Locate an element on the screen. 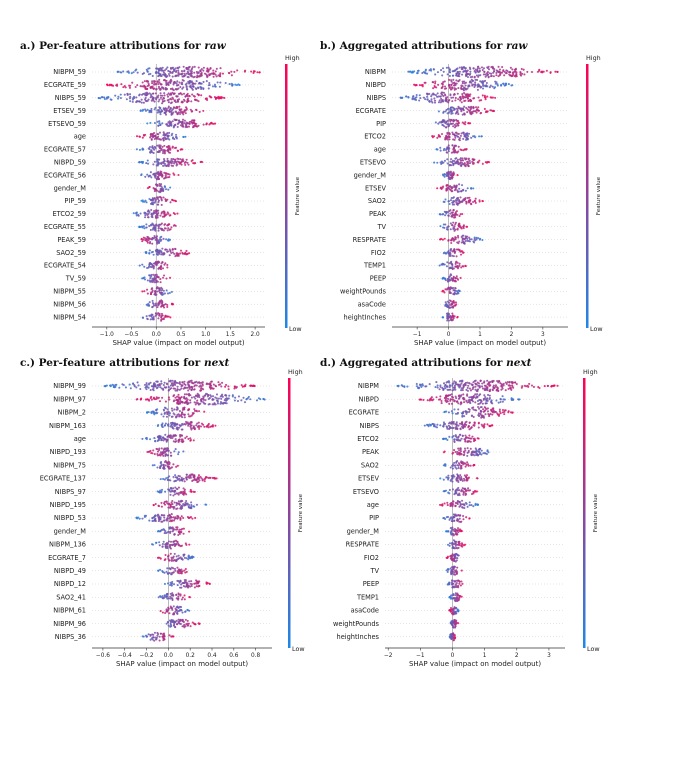  feature-label: ETCO2_59 is located at coordinates (69, 214).